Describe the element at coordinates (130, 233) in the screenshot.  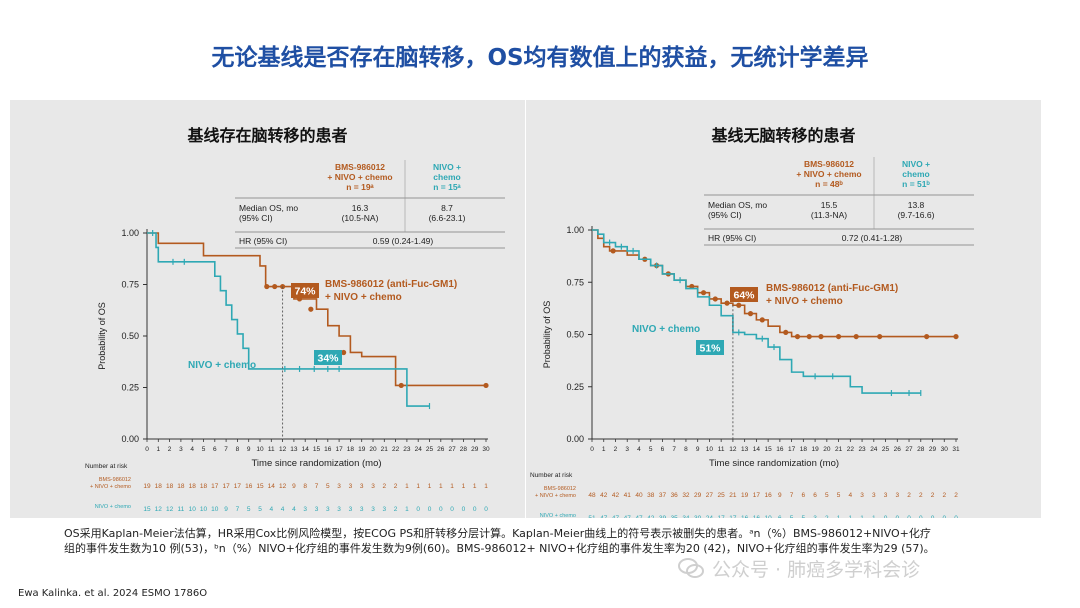
I see `y-tick-label: 1.00` at that location.